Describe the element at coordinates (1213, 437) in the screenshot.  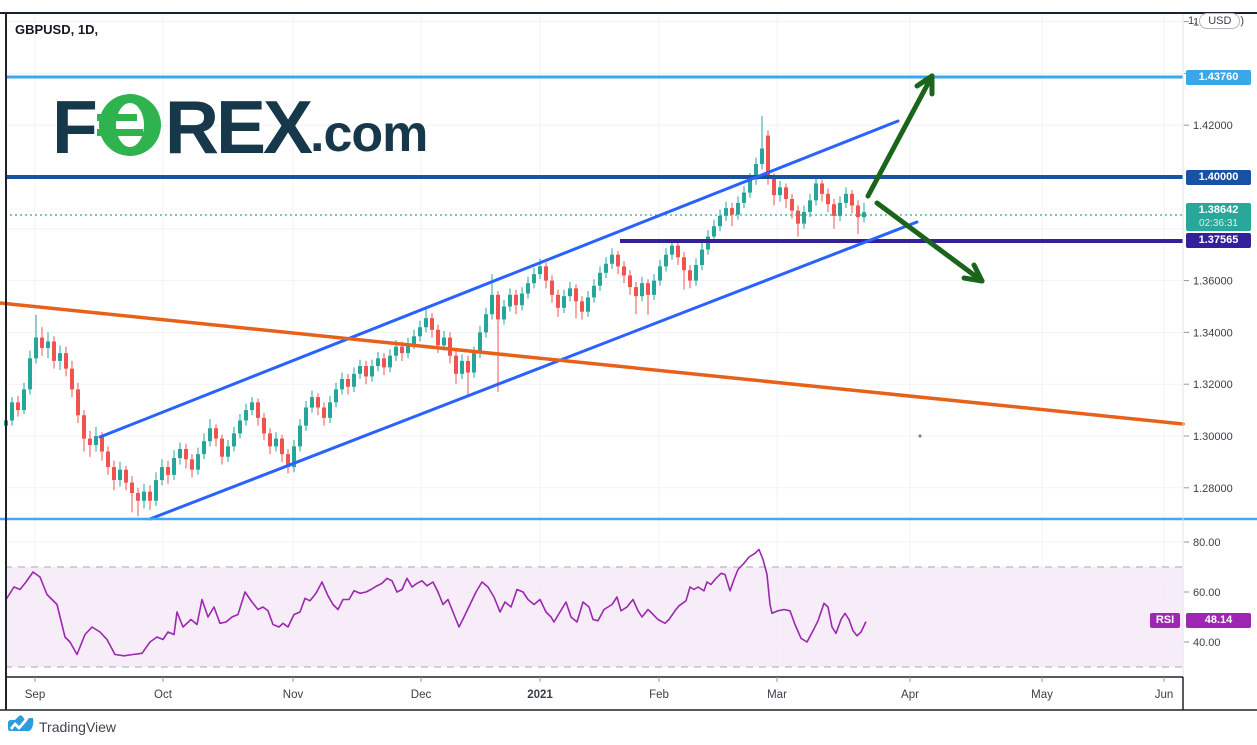
I see `price-tick-label: 1.30000` at that location.